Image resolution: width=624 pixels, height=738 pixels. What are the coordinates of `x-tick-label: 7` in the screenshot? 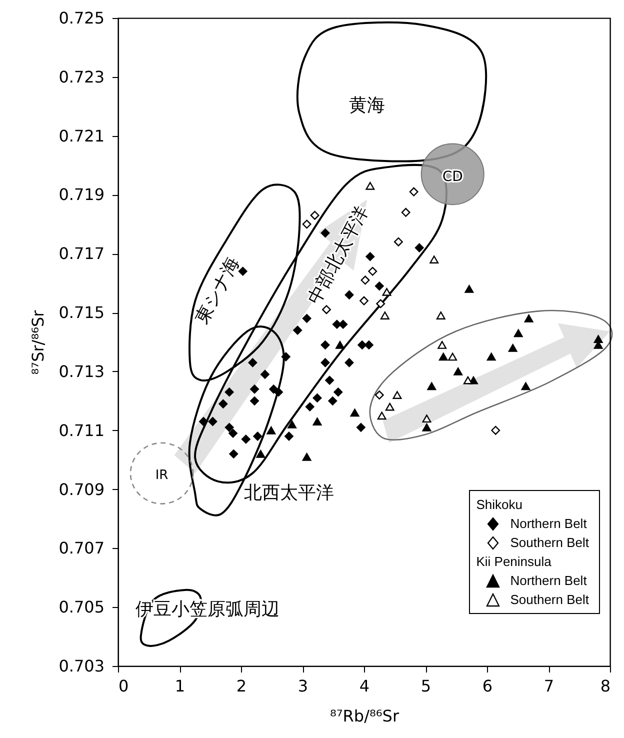 It's located at (549, 686).